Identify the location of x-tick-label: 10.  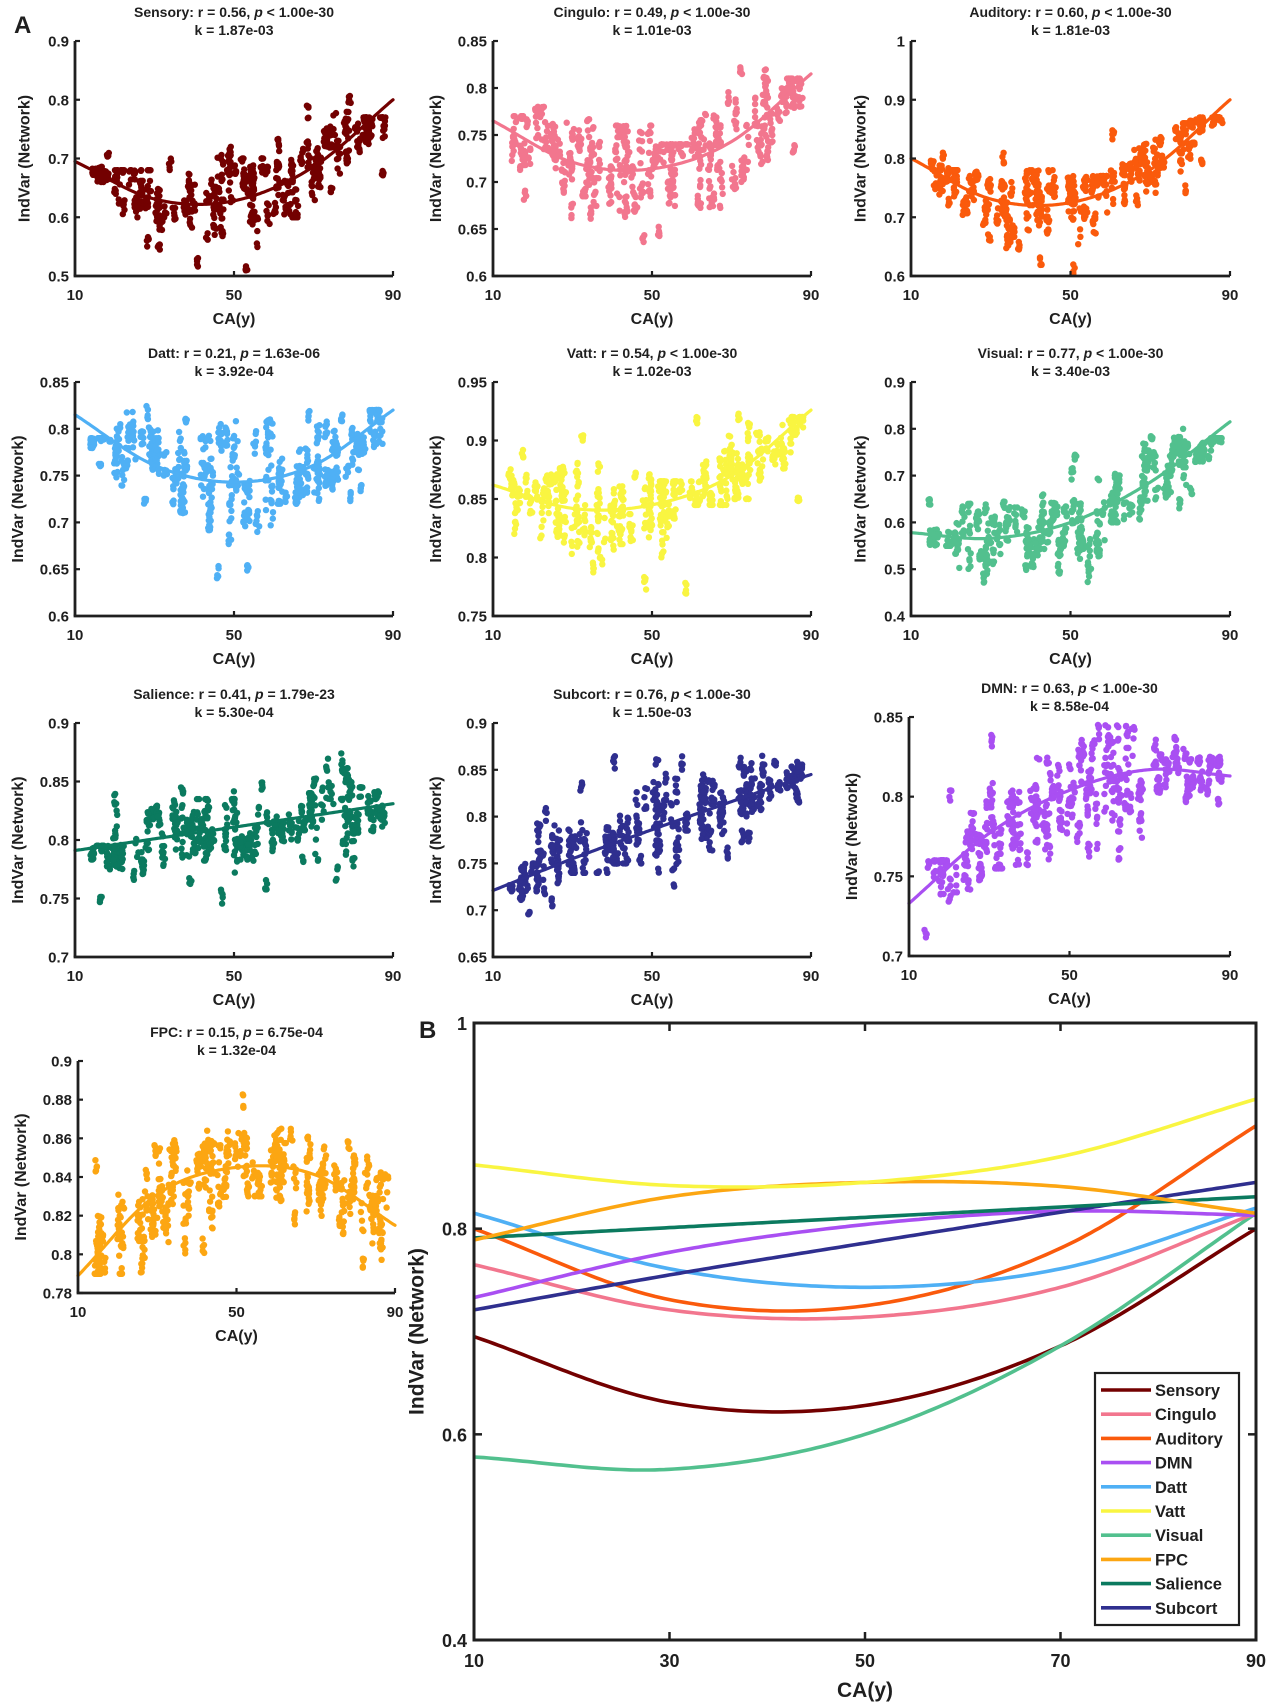
(911, 295).